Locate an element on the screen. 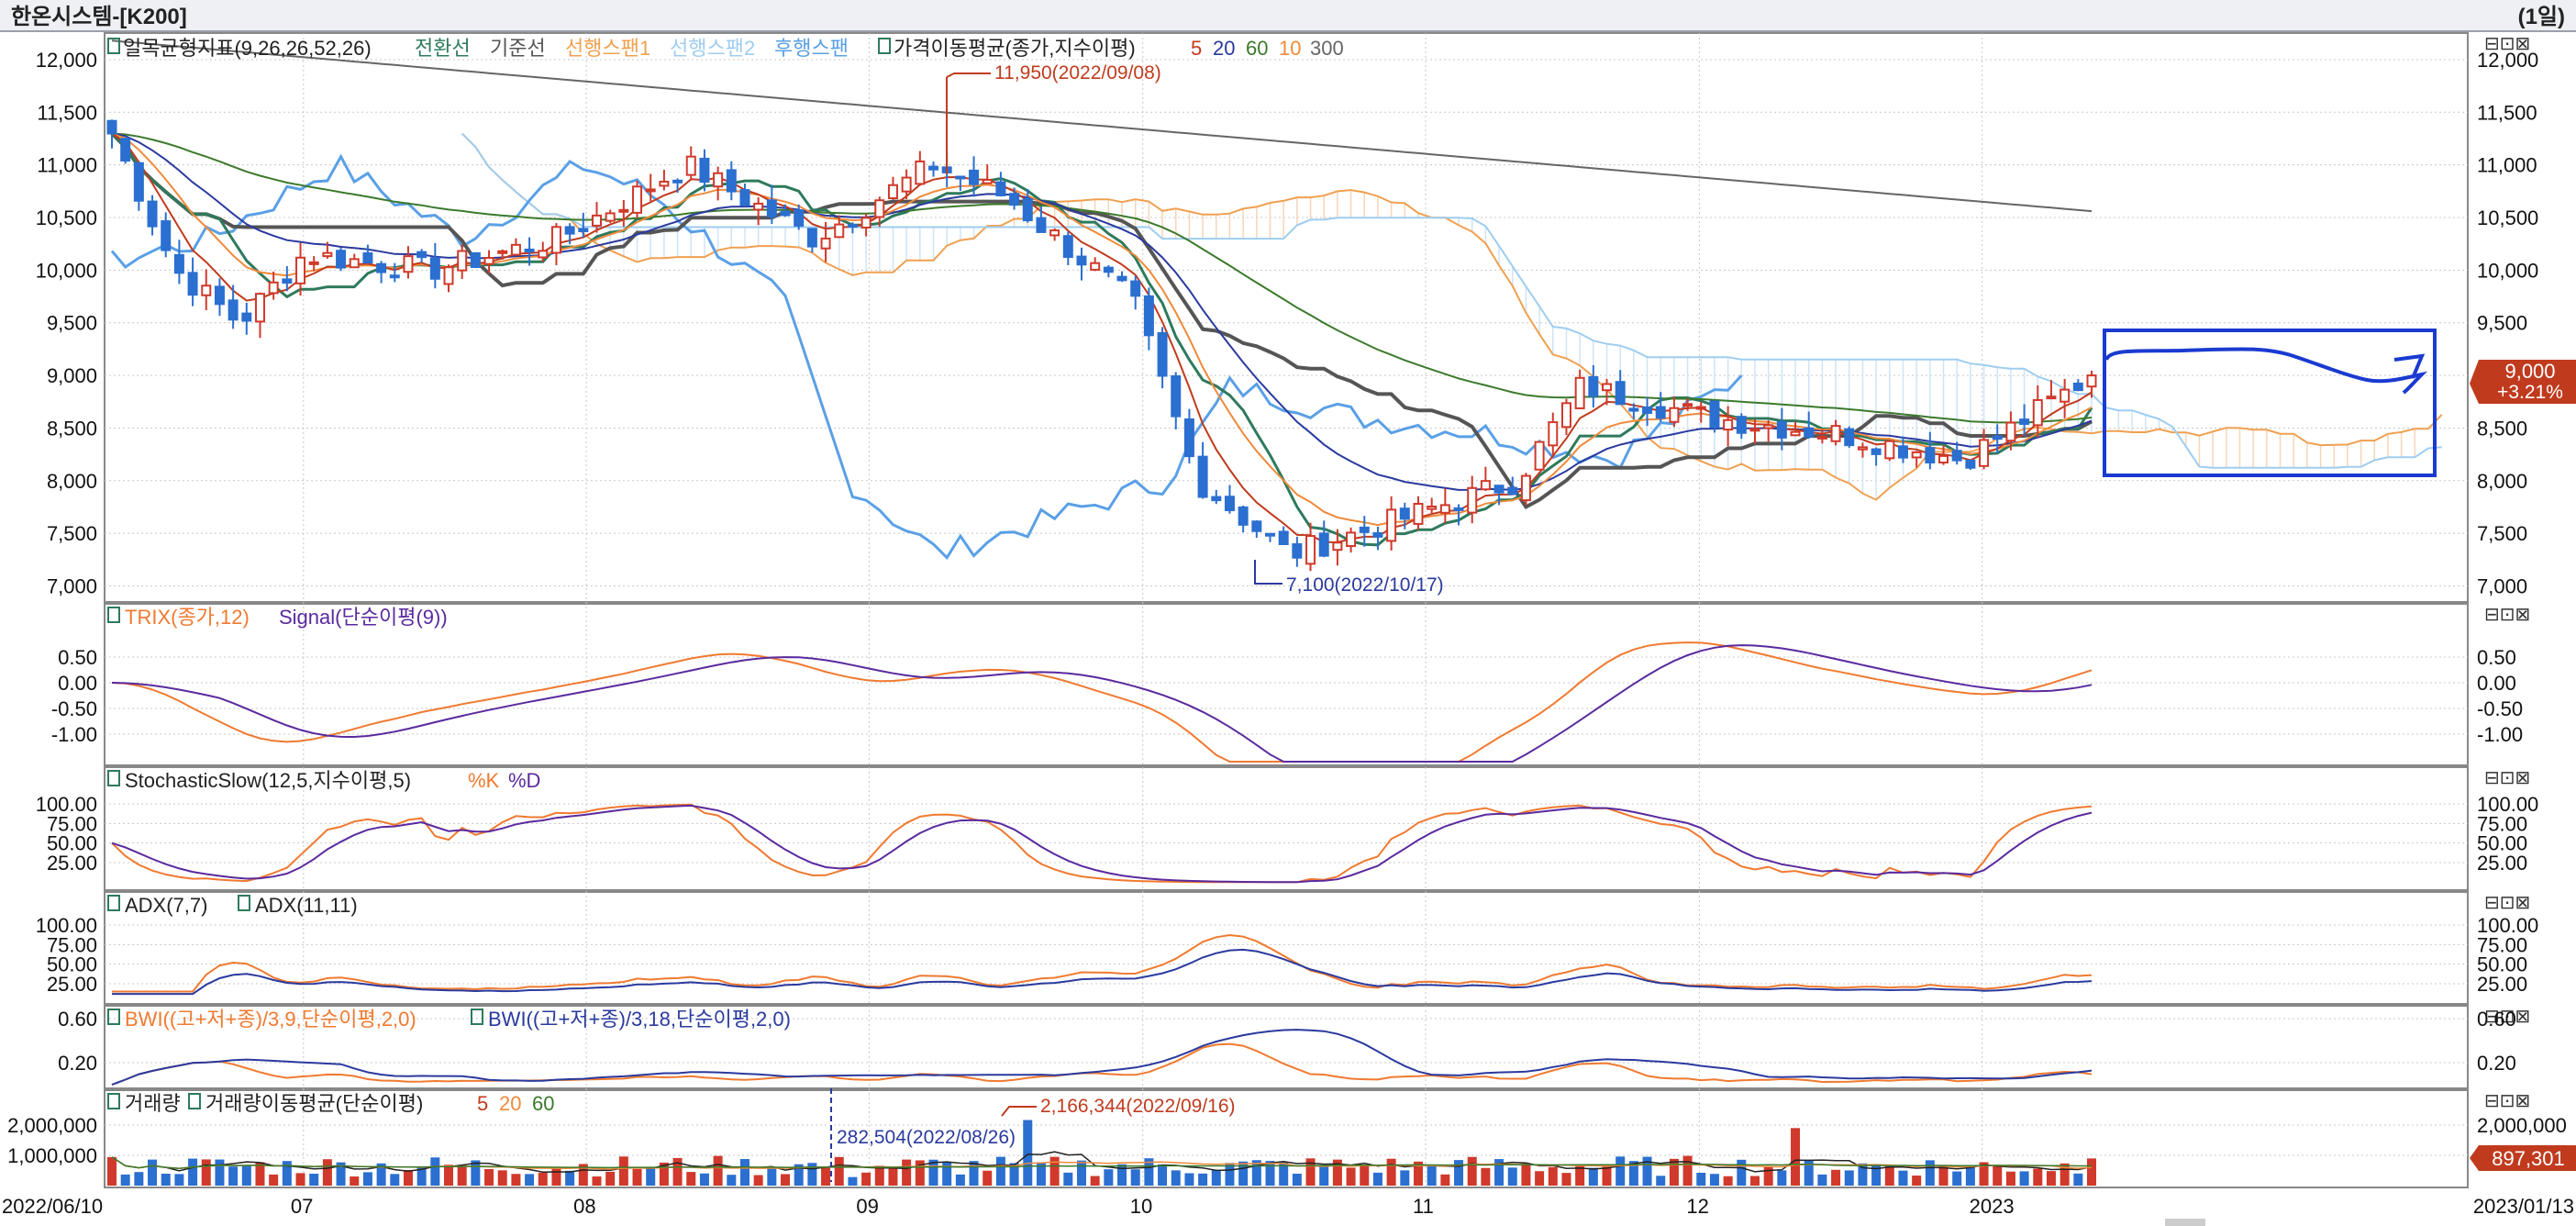  x-label: 12 is located at coordinates (1697, 1206).